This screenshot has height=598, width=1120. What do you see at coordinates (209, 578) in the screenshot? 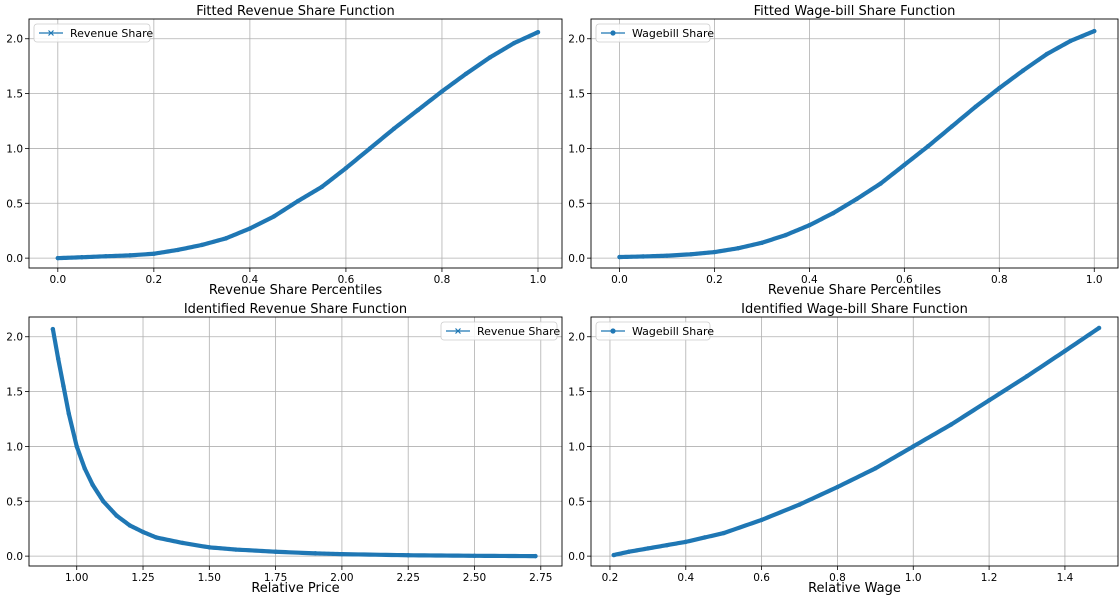
I see `x-tick-label: 1.50` at bounding box center [209, 578].